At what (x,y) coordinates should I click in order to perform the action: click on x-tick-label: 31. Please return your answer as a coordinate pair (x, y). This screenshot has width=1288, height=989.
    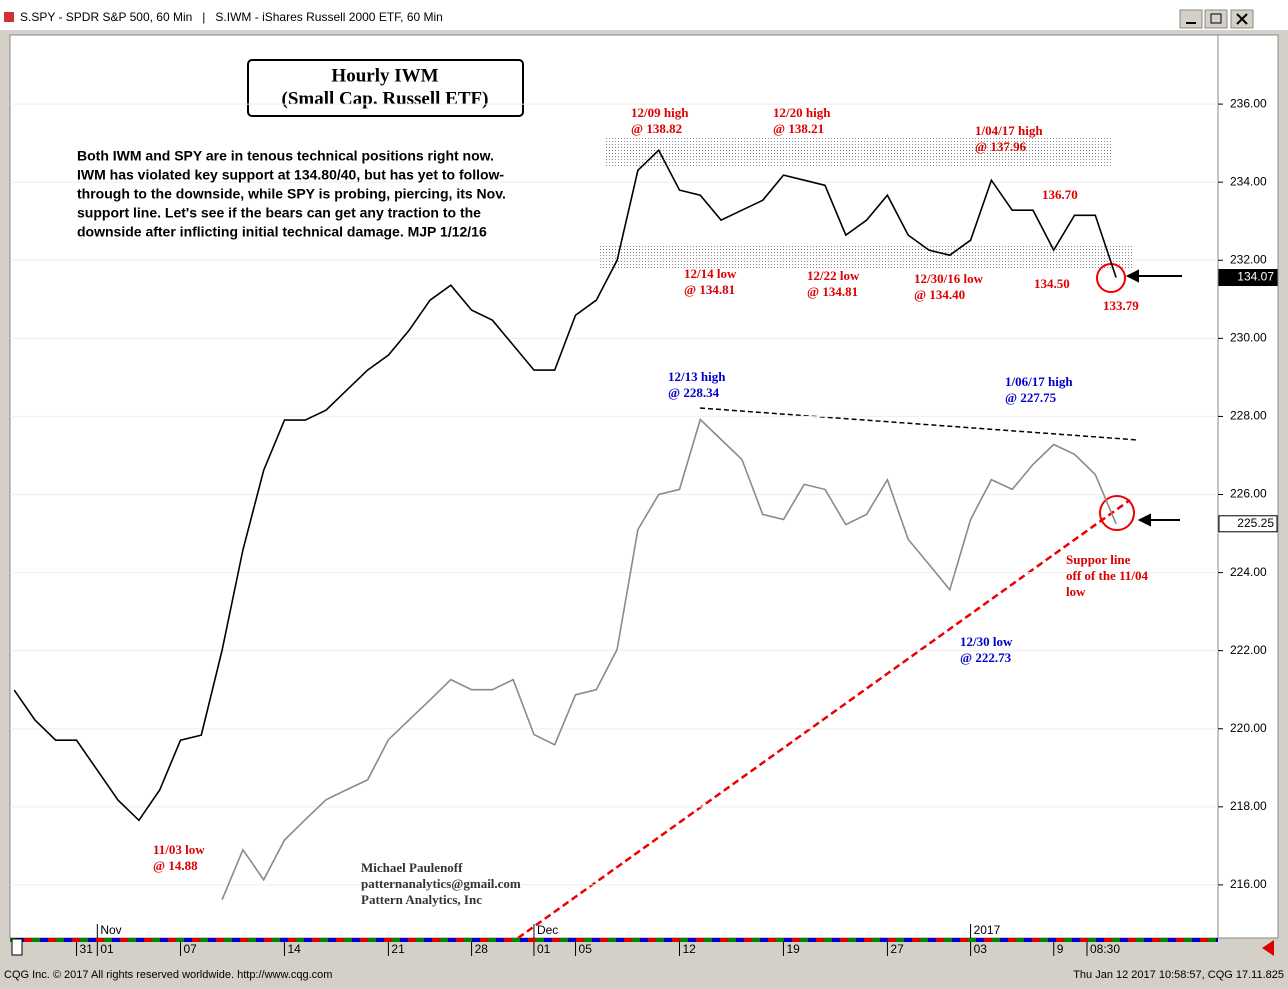
    Looking at the image, I should click on (87, 949).